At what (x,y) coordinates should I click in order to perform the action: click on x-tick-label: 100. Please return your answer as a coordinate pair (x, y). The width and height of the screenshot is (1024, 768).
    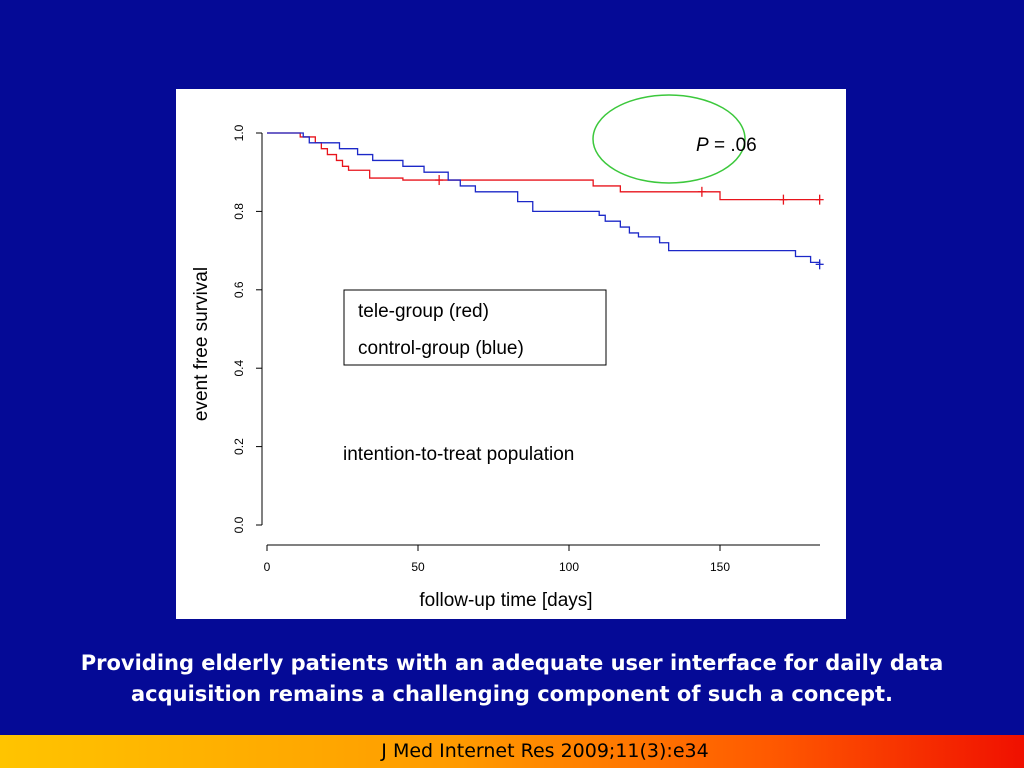
    Looking at the image, I should click on (569, 567).